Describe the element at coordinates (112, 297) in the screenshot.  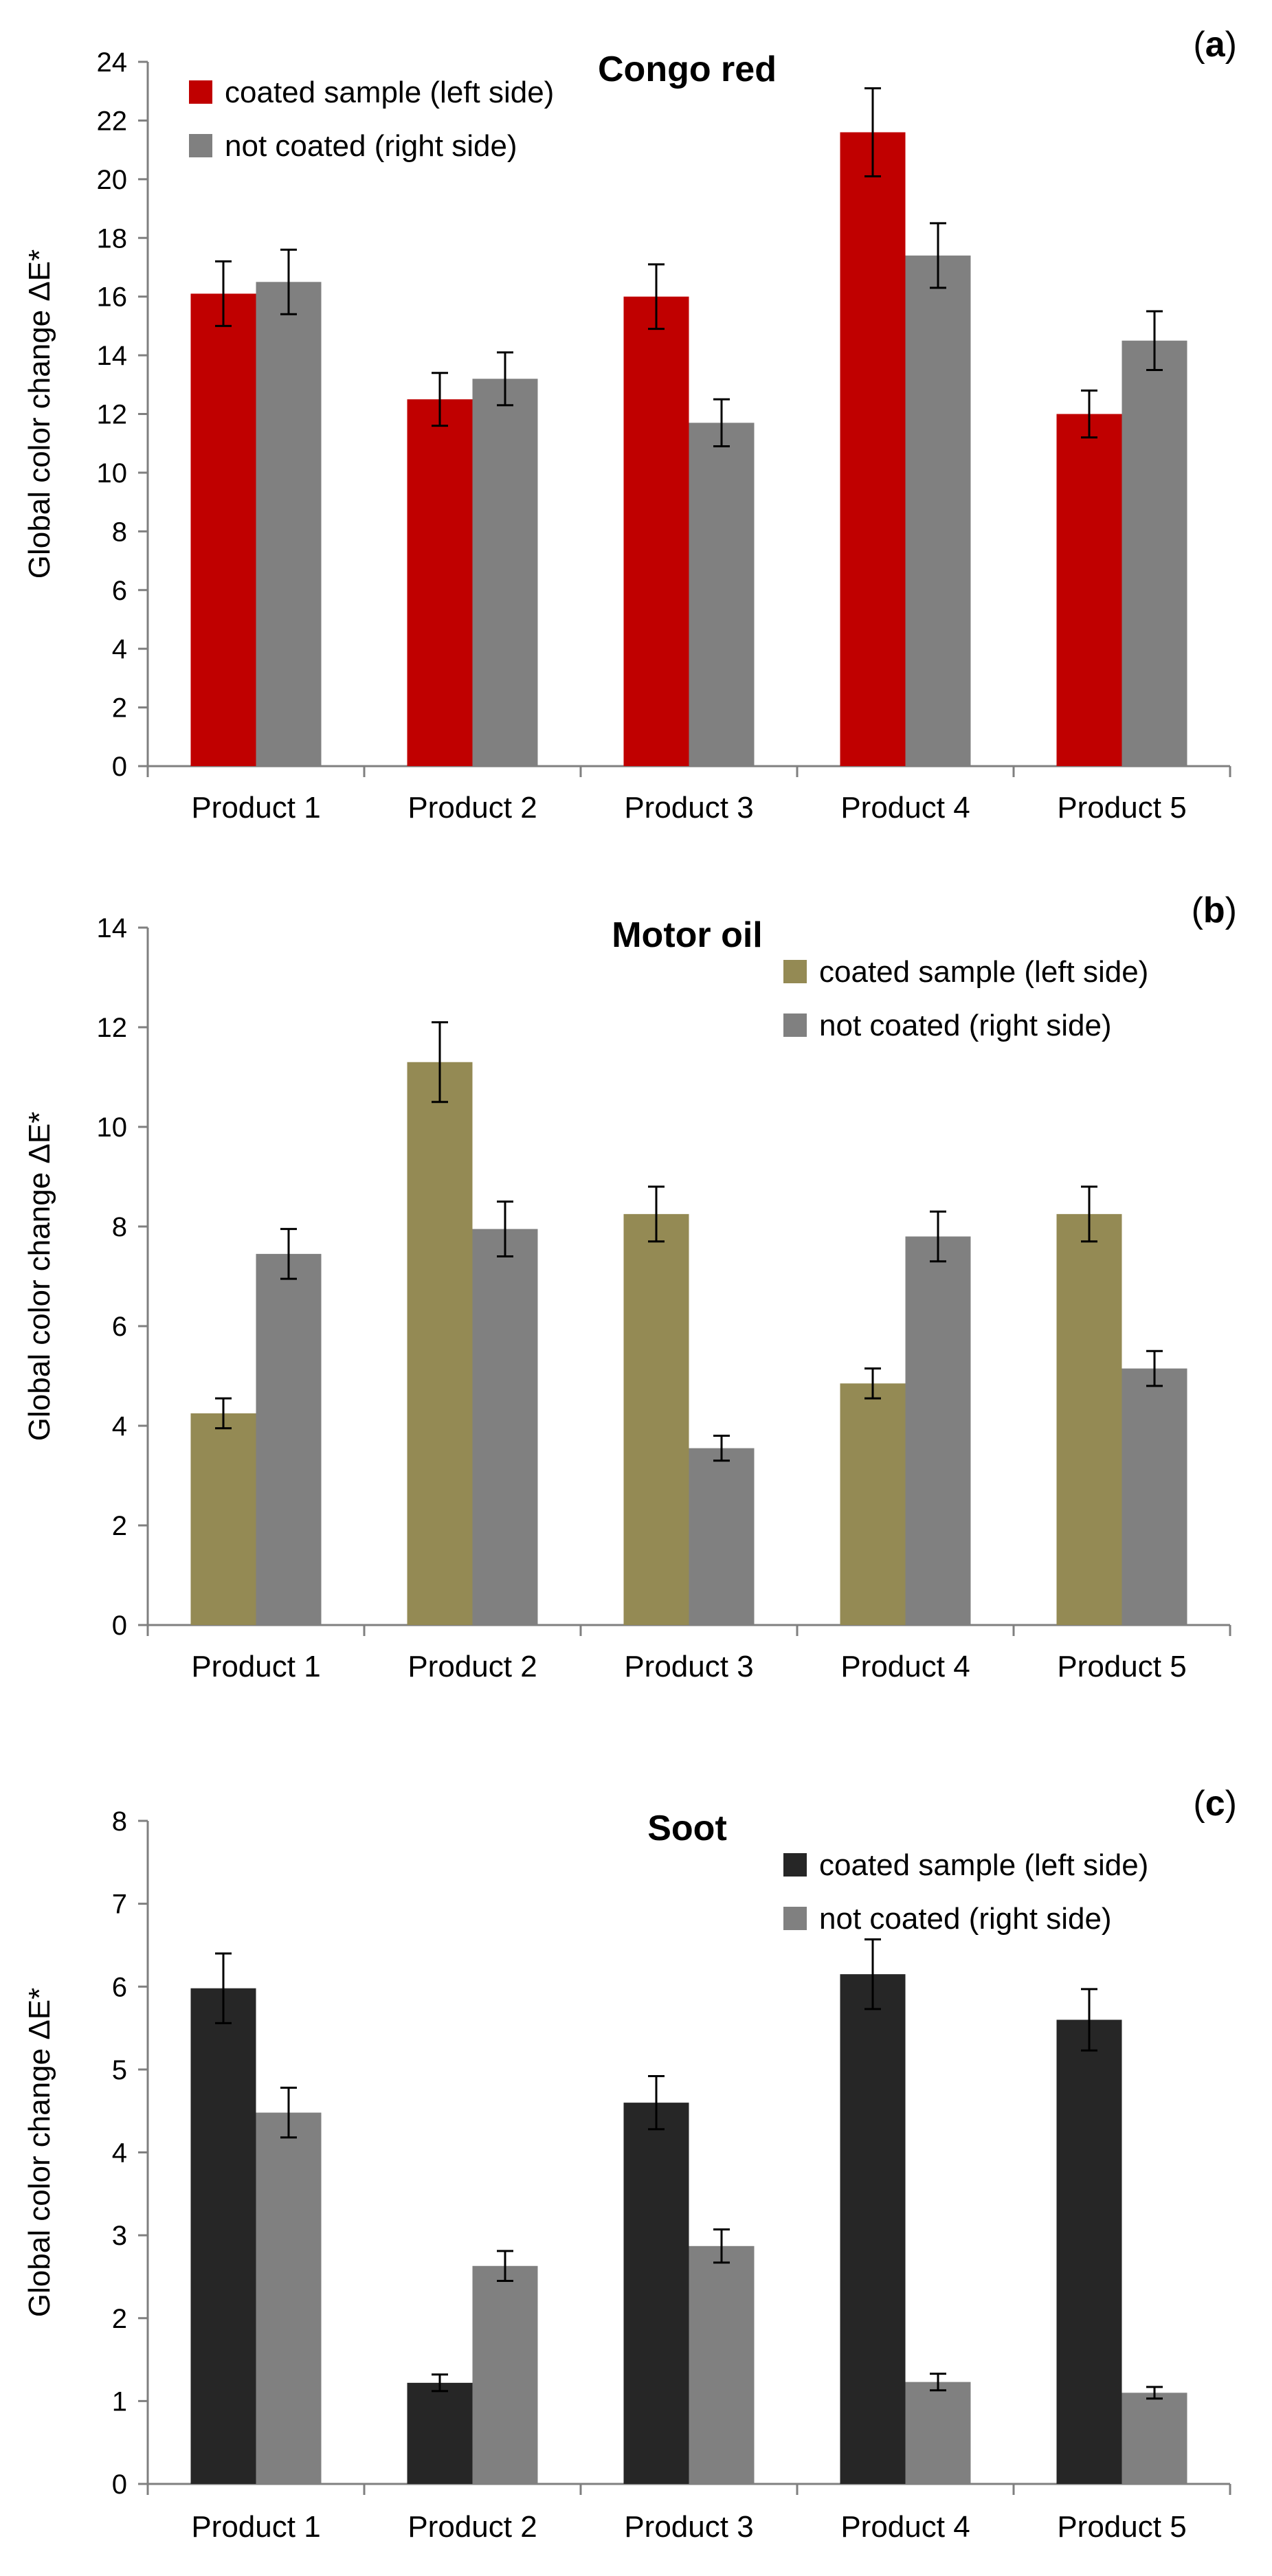
I see `y-tick-label: 16` at that location.